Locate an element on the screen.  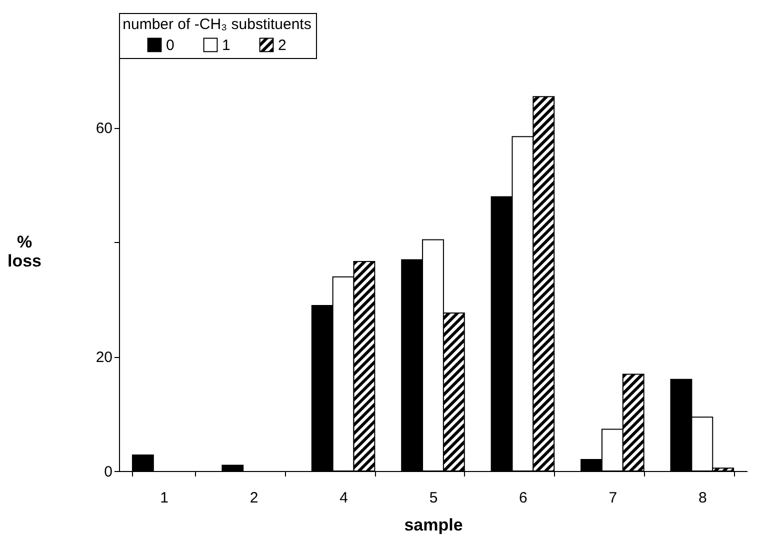
y-tick-label: 60 is located at coordinates (104, 128).